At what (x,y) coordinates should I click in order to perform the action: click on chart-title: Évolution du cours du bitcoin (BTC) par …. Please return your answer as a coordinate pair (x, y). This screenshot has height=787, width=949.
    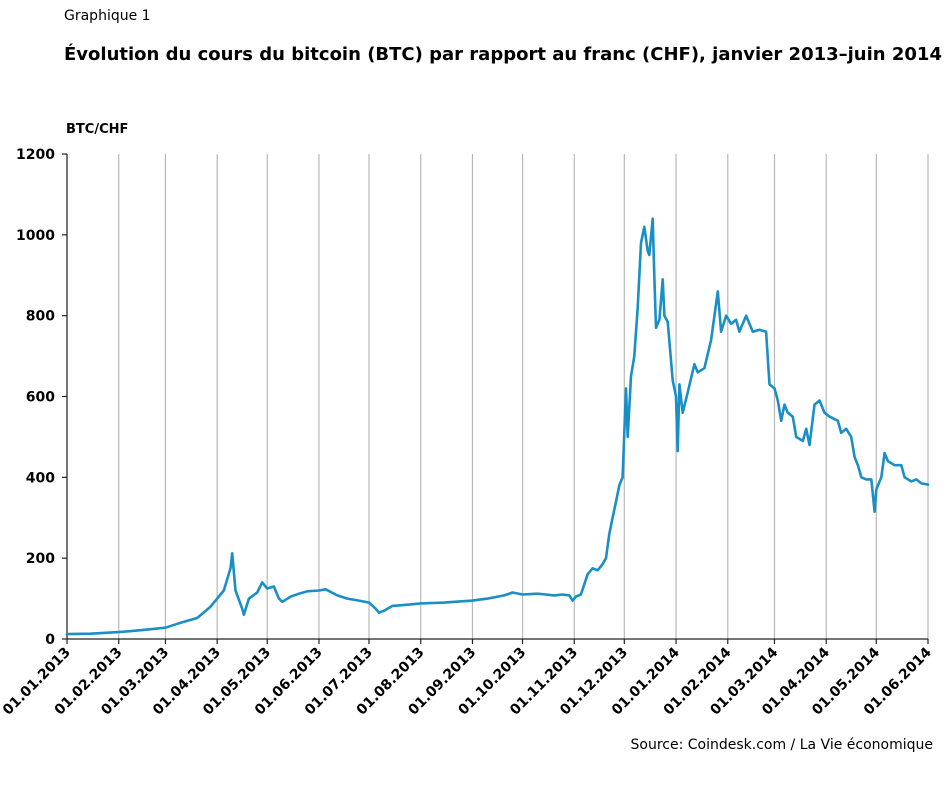
    Looking at the image, I should click on (503, 54).